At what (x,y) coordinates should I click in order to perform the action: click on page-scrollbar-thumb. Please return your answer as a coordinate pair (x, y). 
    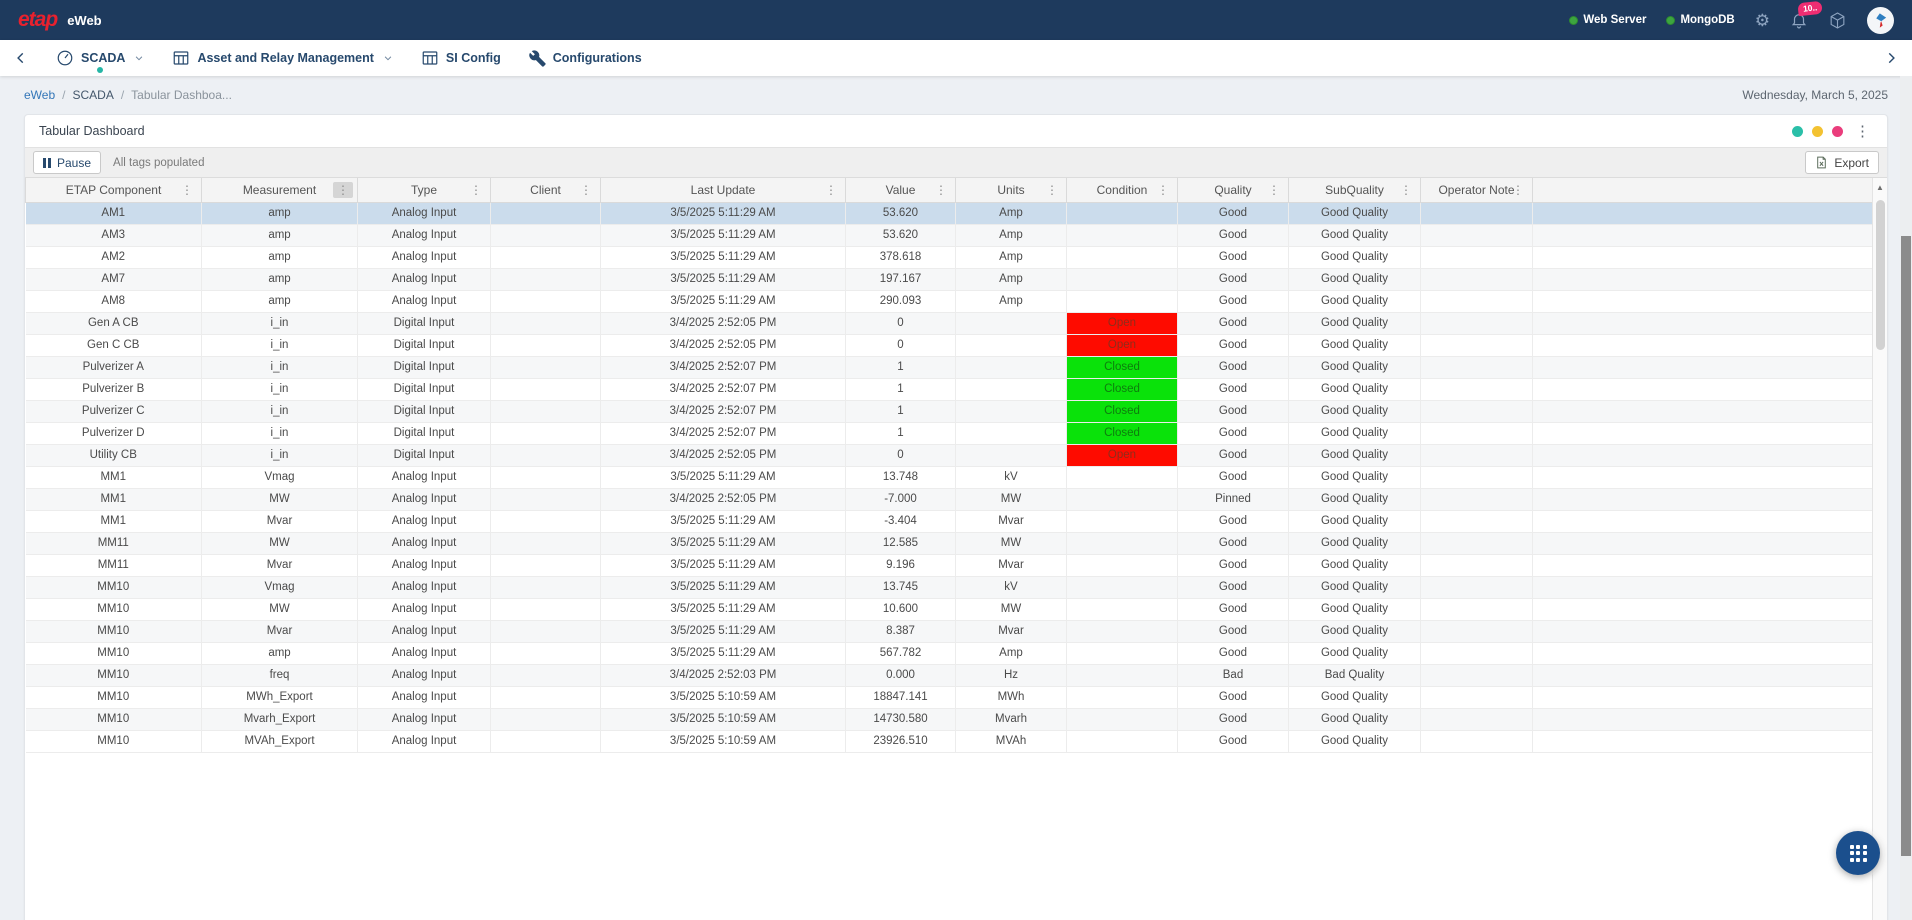
    Looking at the image, I should click on (1906, 546).